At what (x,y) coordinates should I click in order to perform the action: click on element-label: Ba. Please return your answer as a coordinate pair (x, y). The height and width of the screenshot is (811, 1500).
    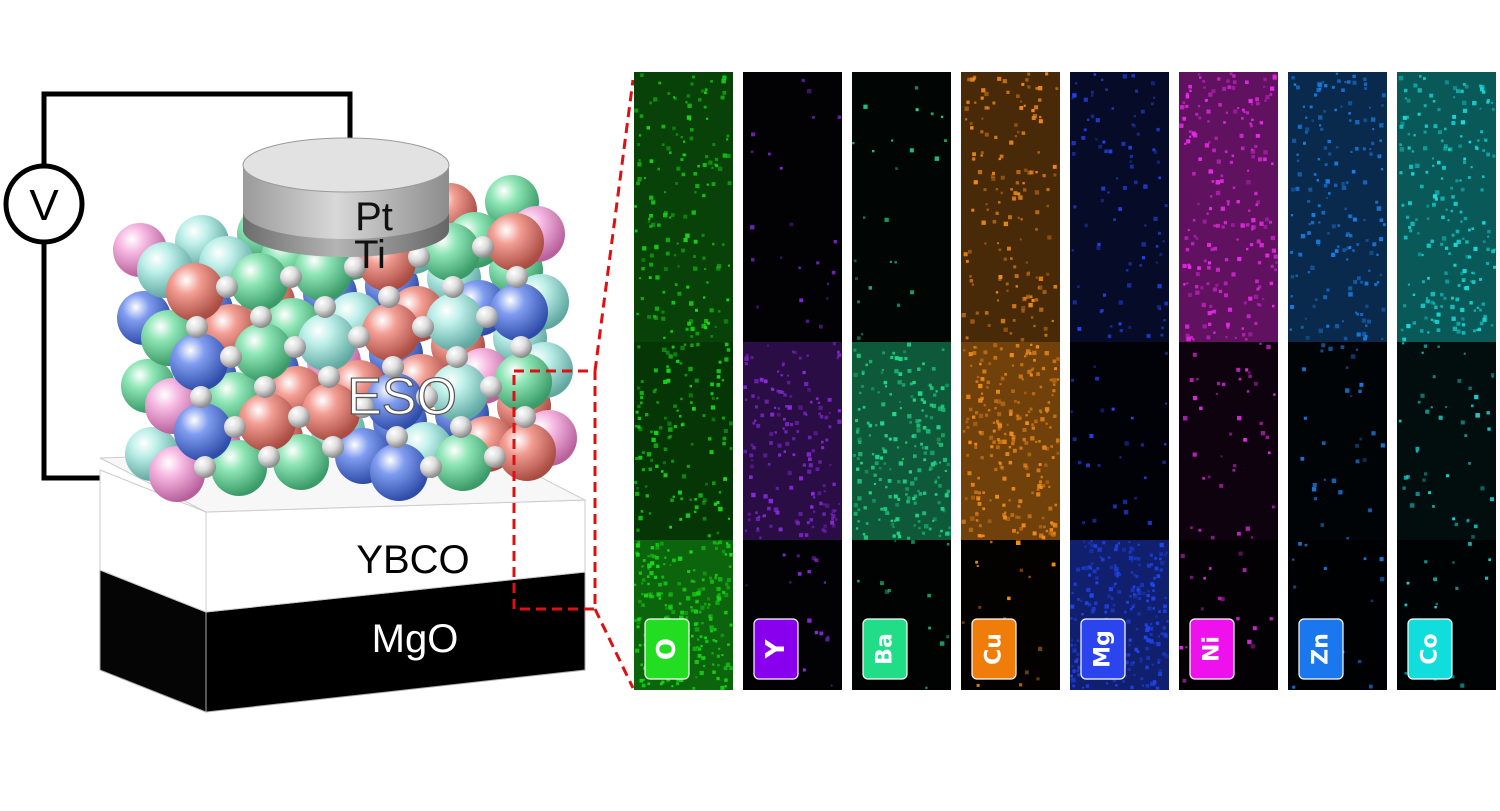
    Looking at the image, I should click on (885, 649).